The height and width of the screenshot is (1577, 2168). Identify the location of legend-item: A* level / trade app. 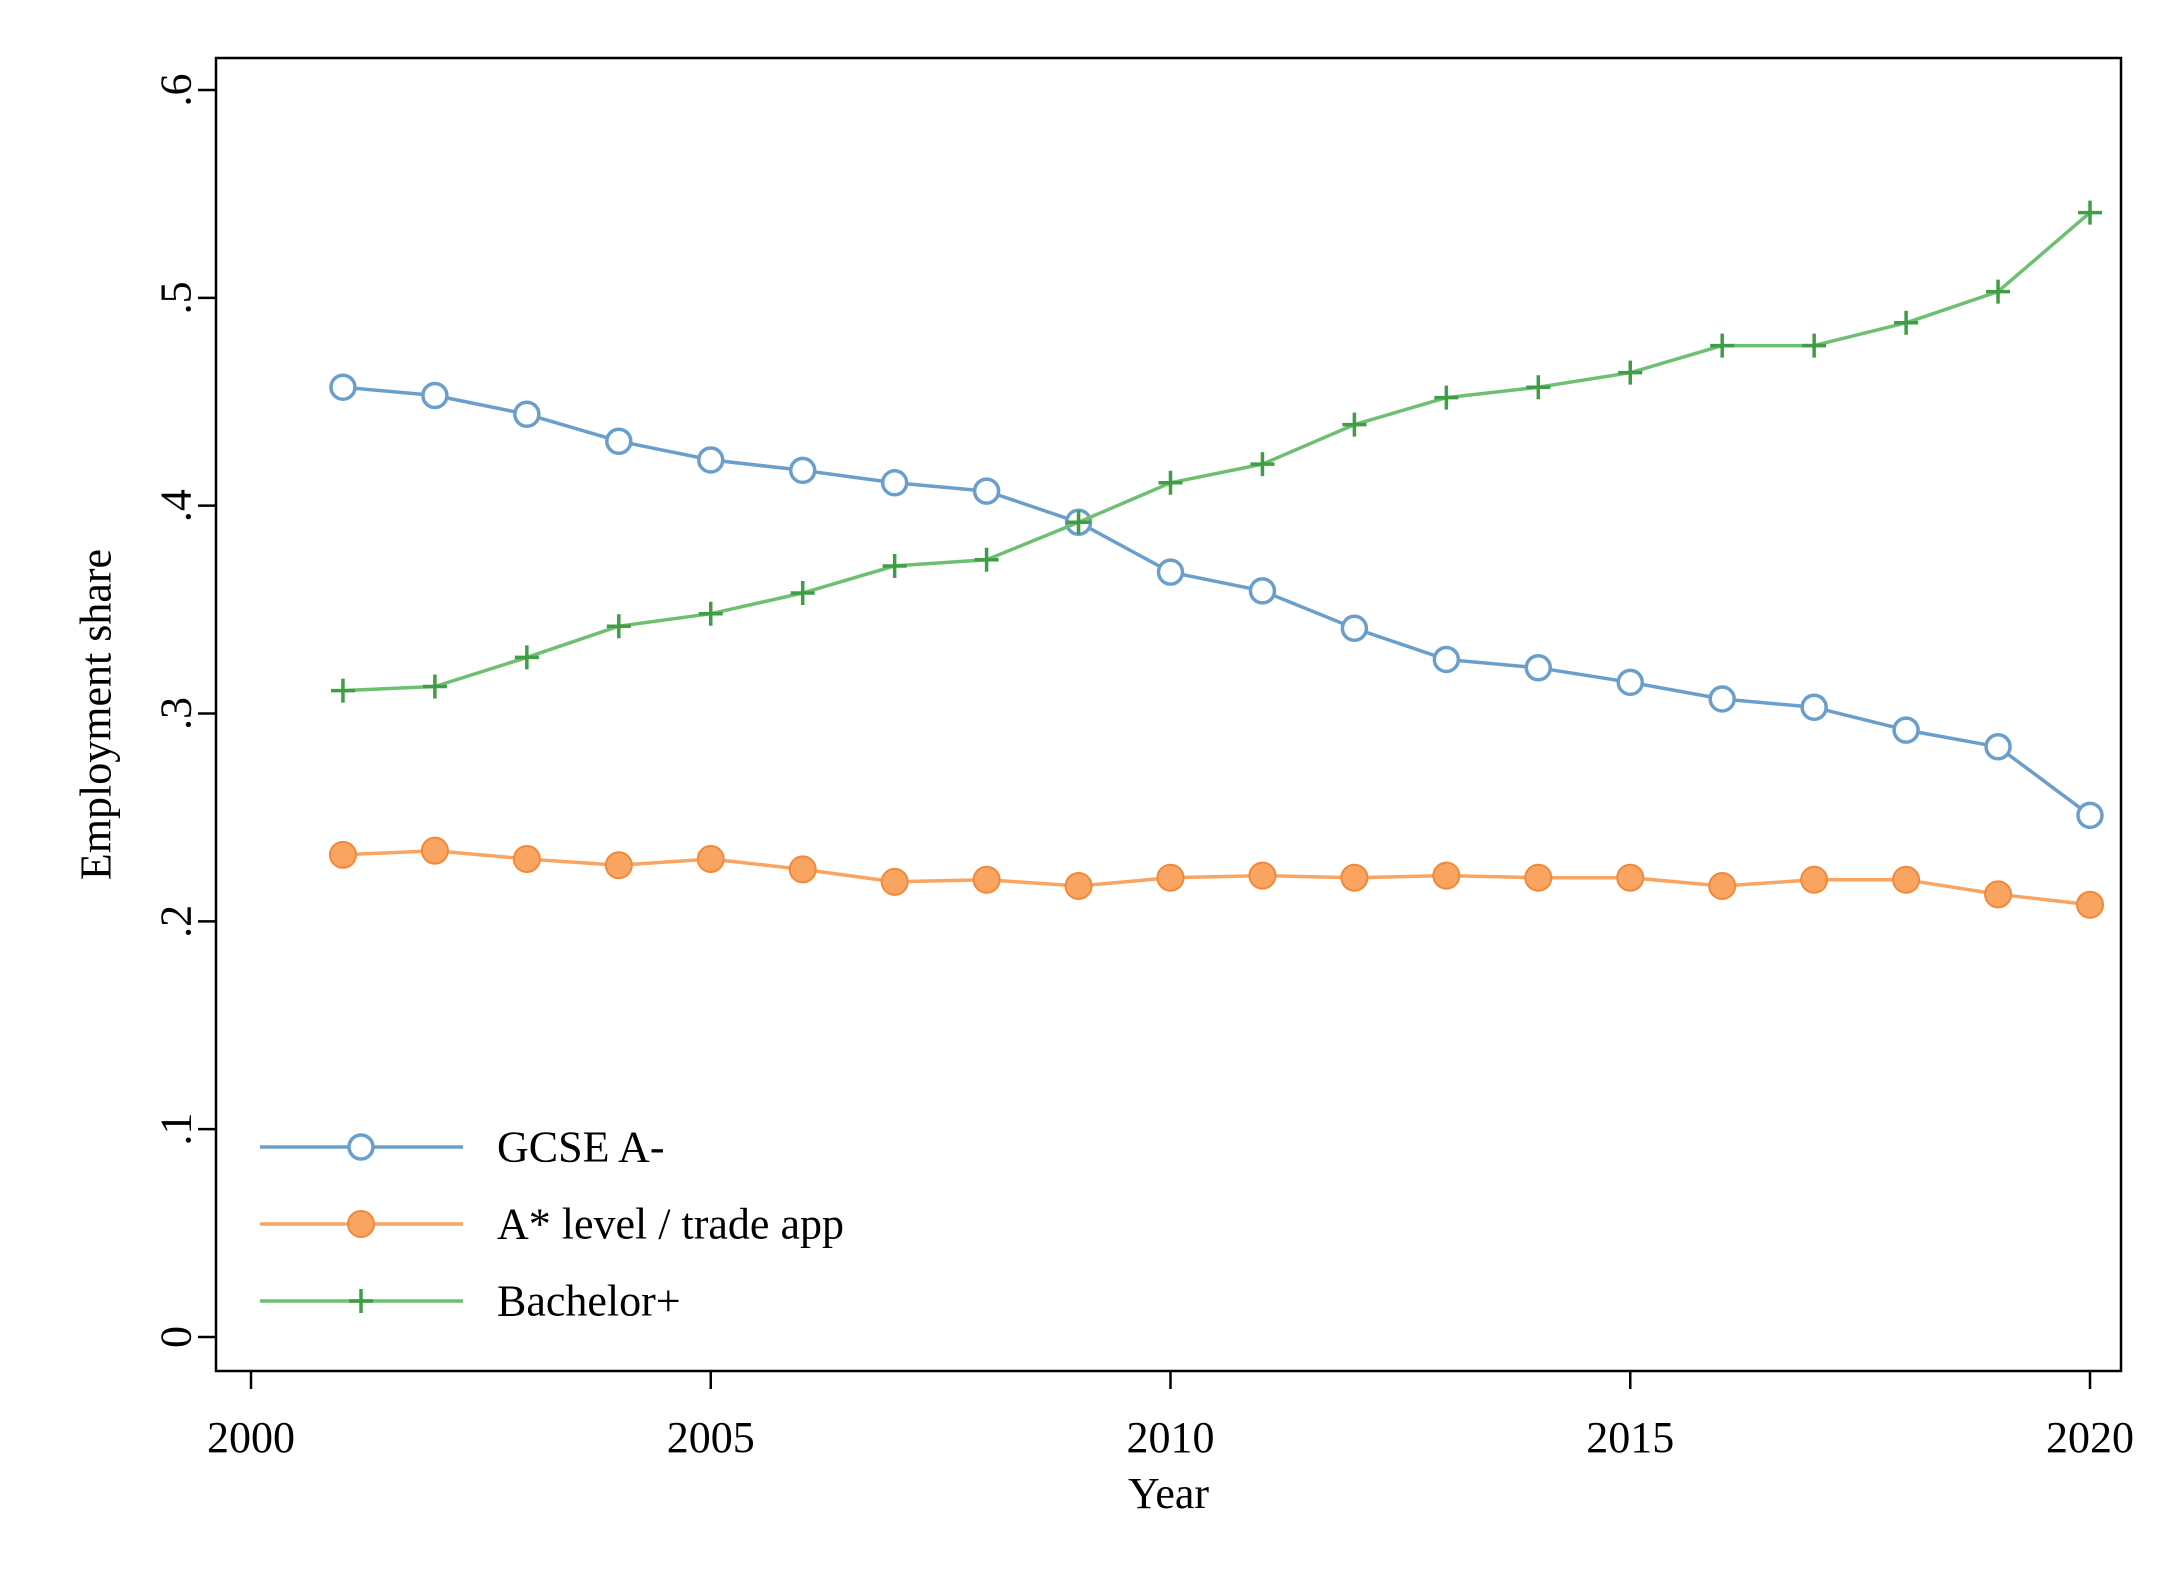
(552, 1224).